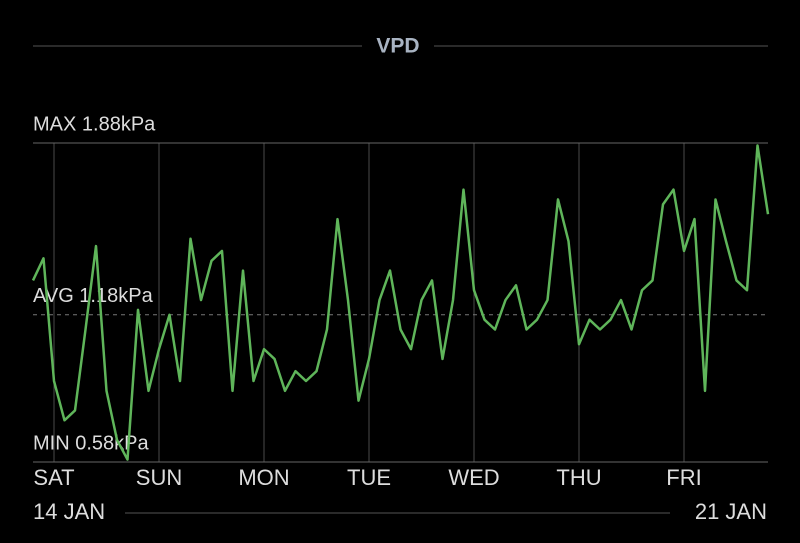 The image size is (800, 543). I want to click on x-tick-label: SAT, so click(53, 477).